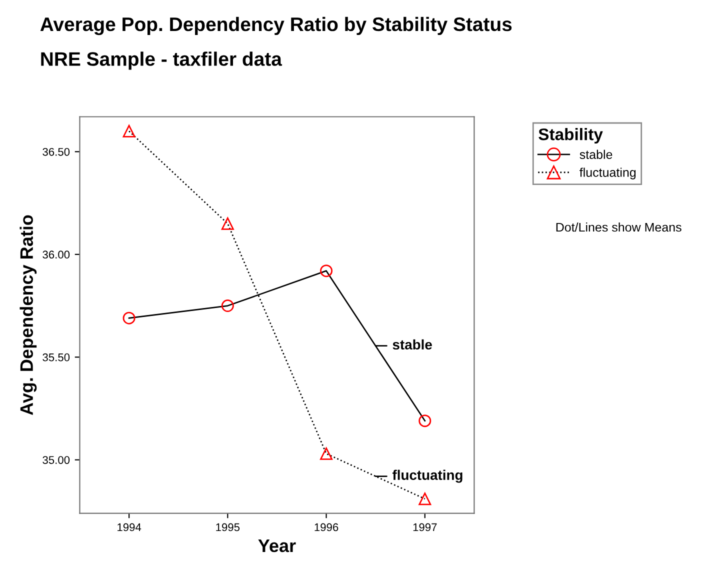 This screenshot has height=578, width=712. I want to click on y-axis-title: Avg. Dependency Ratio, so click(28, 315).